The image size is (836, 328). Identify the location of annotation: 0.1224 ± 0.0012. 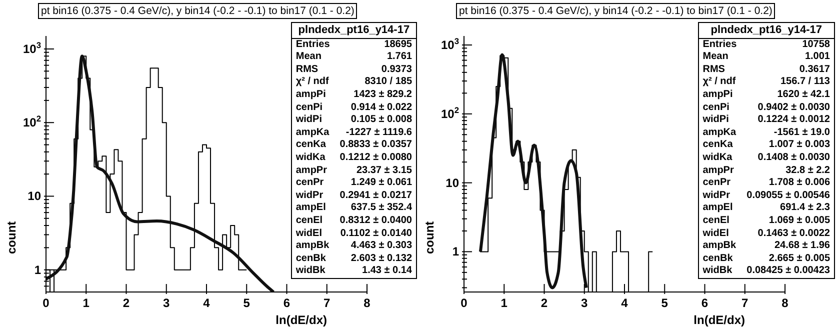
(793, 120).